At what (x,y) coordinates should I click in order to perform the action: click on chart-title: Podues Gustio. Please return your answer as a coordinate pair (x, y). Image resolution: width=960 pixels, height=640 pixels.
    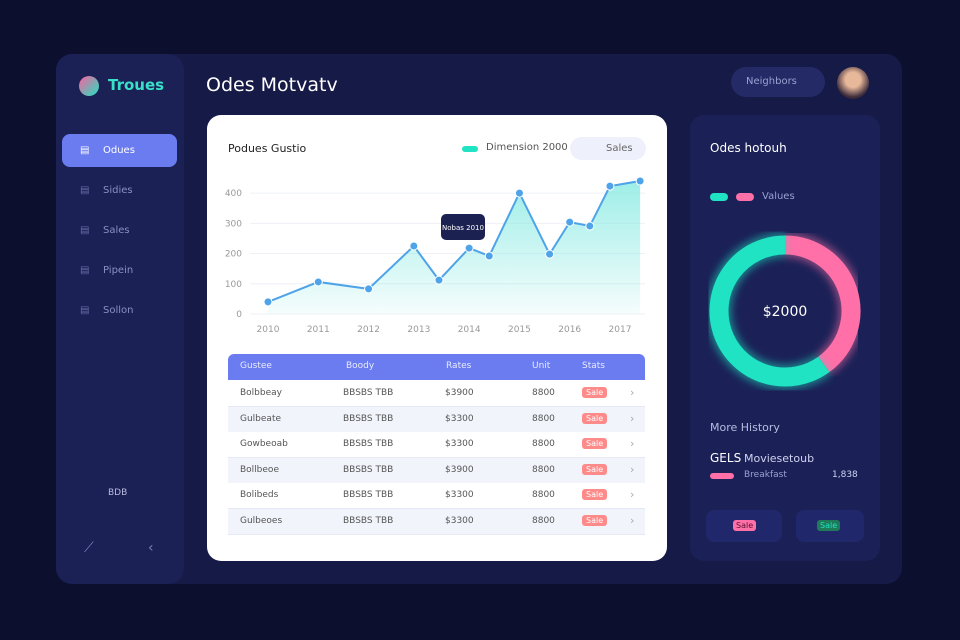
    Looking at the image, I should click on (267, 148).